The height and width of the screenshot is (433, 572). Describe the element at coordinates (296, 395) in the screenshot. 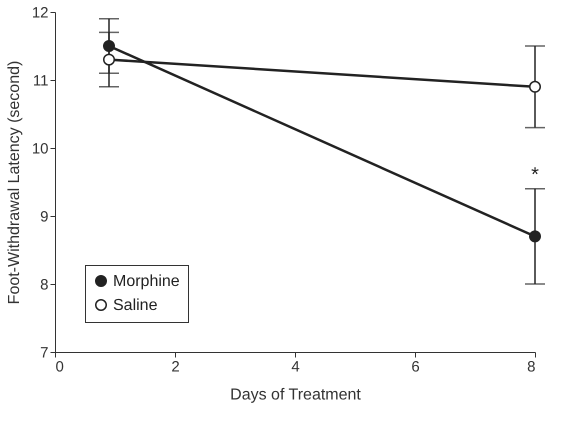

I see `x-axis-title: Days of Treatment` at that location.